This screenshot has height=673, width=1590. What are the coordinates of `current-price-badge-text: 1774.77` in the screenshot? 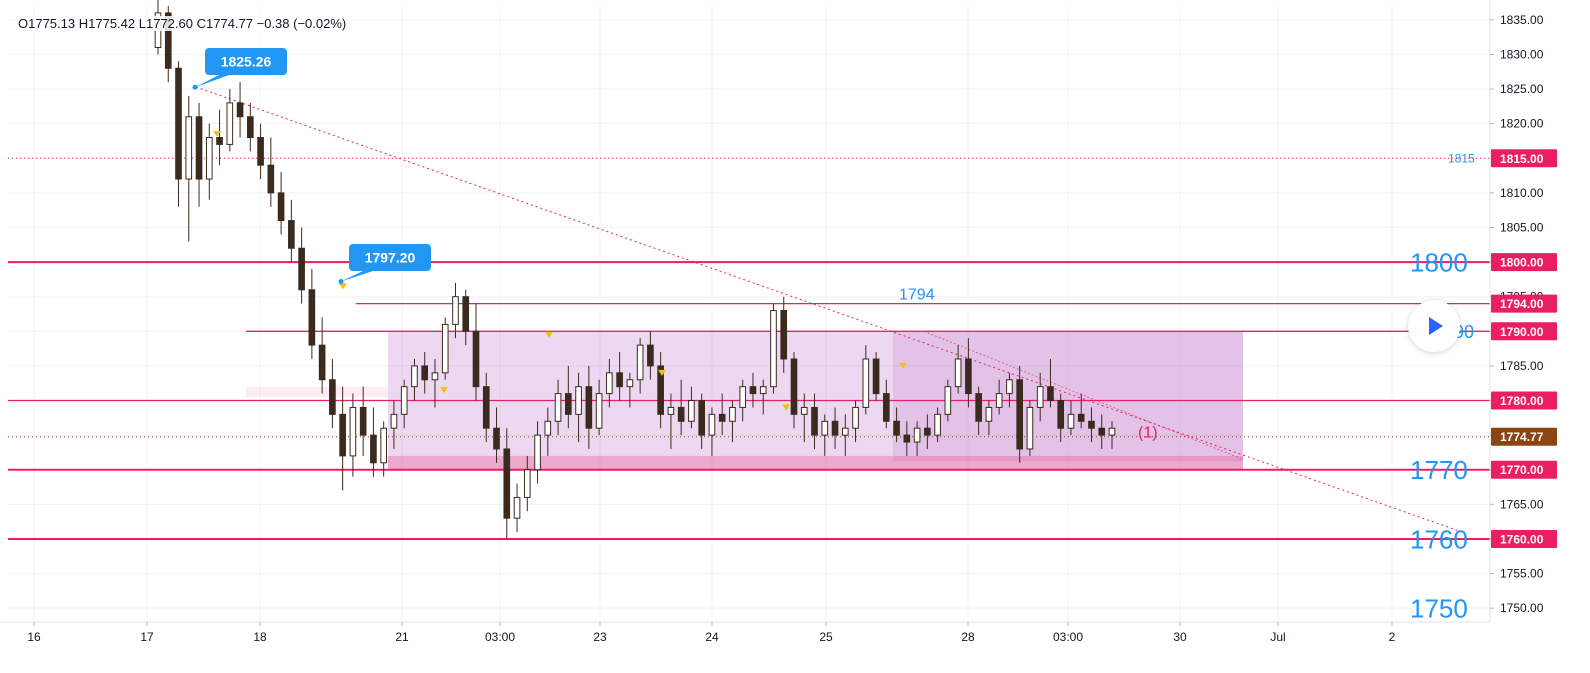 It's located at (1522, 437).